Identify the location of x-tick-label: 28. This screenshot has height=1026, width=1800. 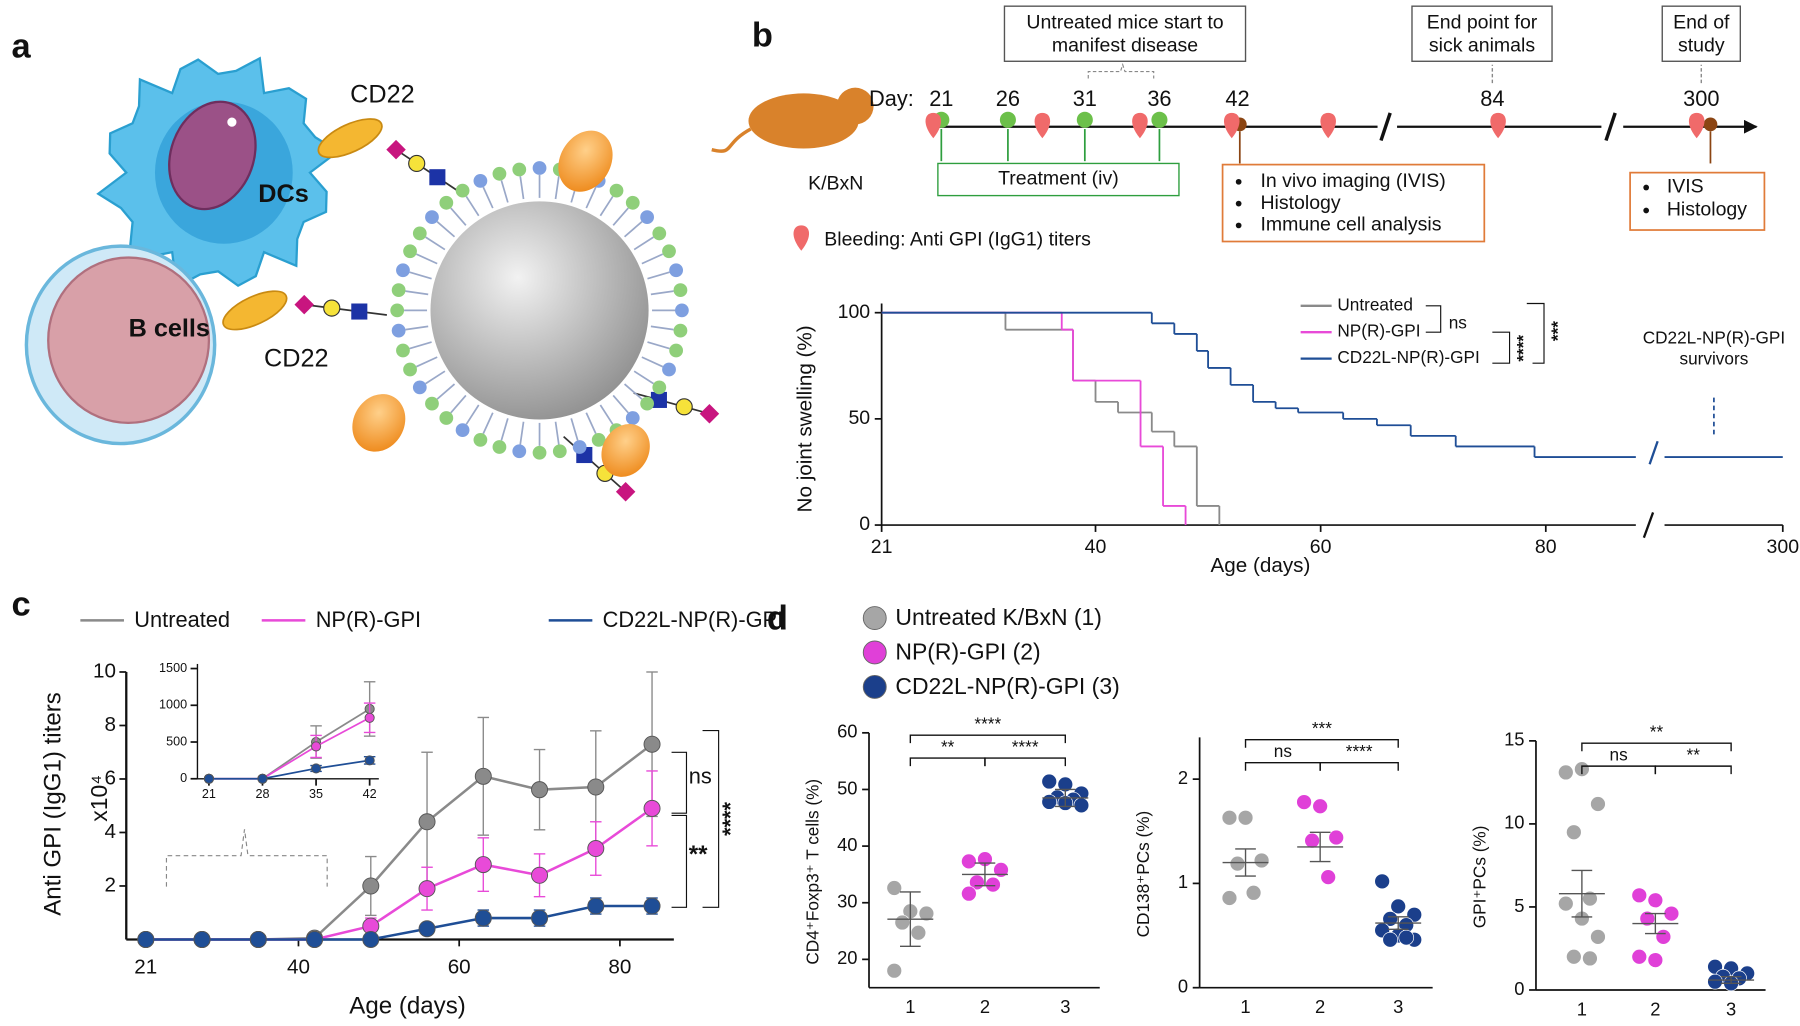
(262, 794).